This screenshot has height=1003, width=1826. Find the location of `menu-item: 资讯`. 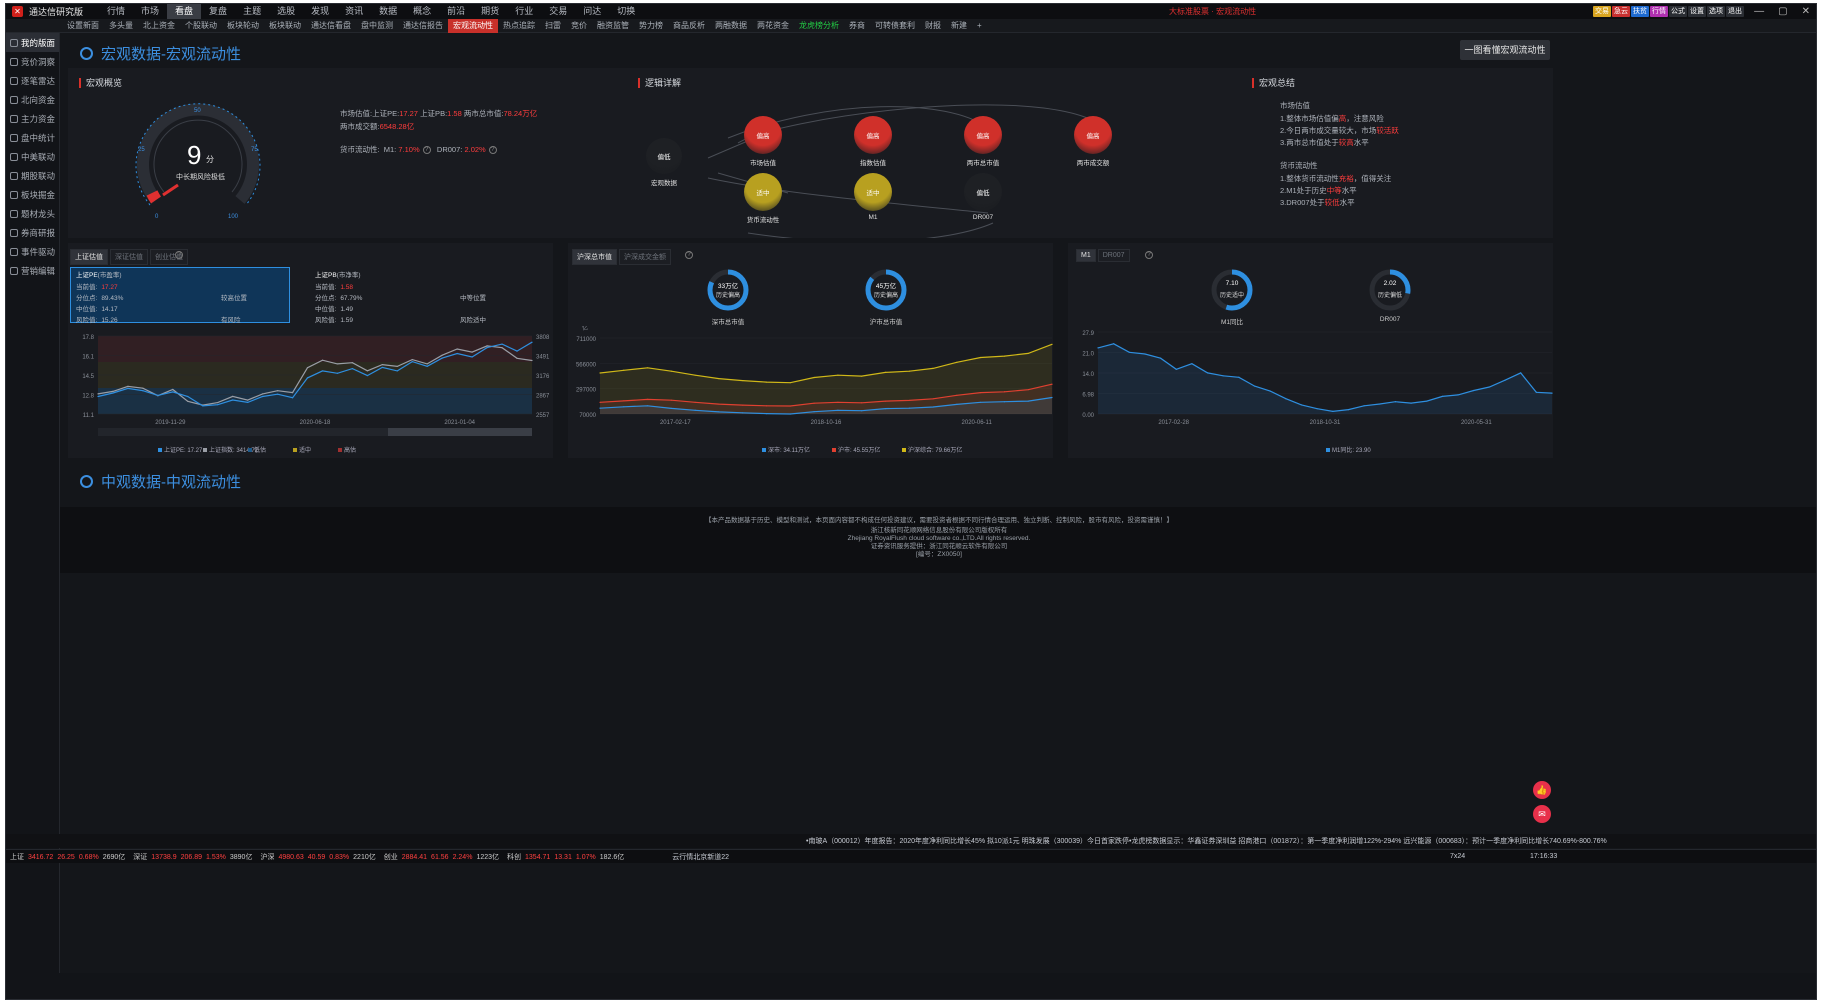

menu-item: 资讯 is located at coordinates (354, 11).